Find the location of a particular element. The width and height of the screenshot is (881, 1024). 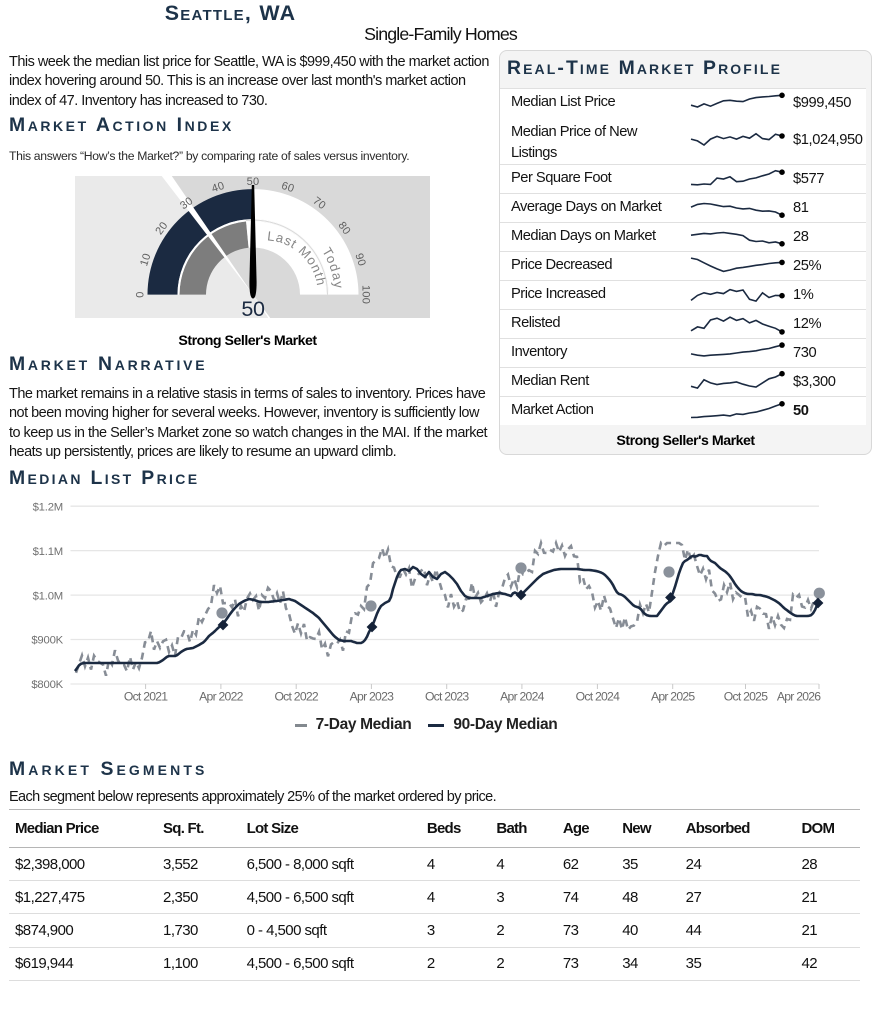

svg-text: $800K is located at coordinates (47, 685).